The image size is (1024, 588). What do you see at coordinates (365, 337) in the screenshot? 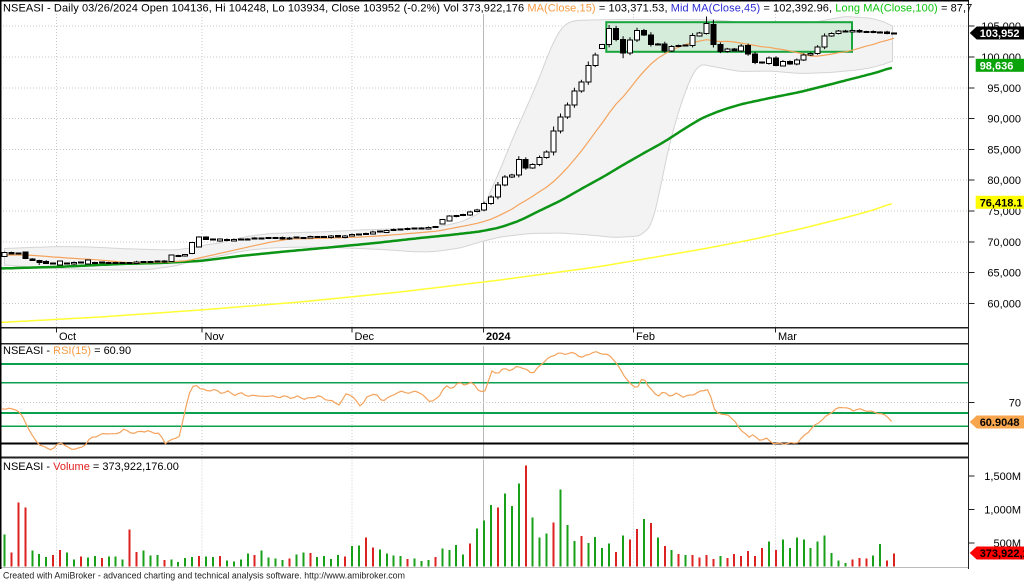
I see `svg-text: Dec` at bounding box center [365, 337].